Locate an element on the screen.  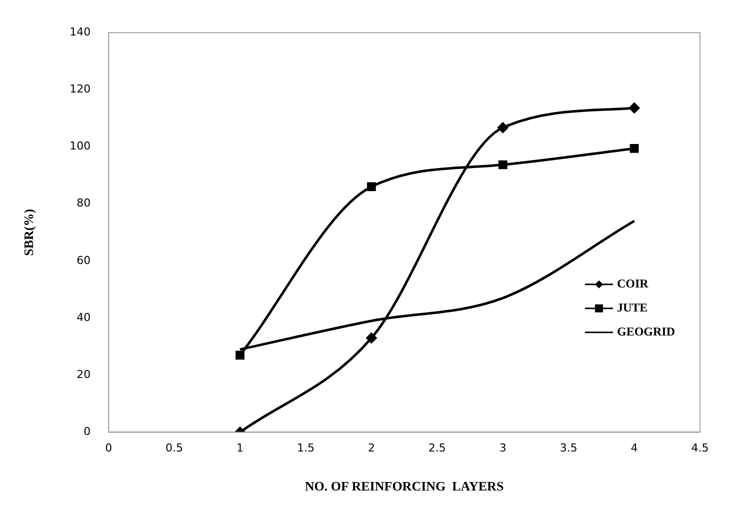
y-tick-label: 40 is located at coordinates (83, 317).